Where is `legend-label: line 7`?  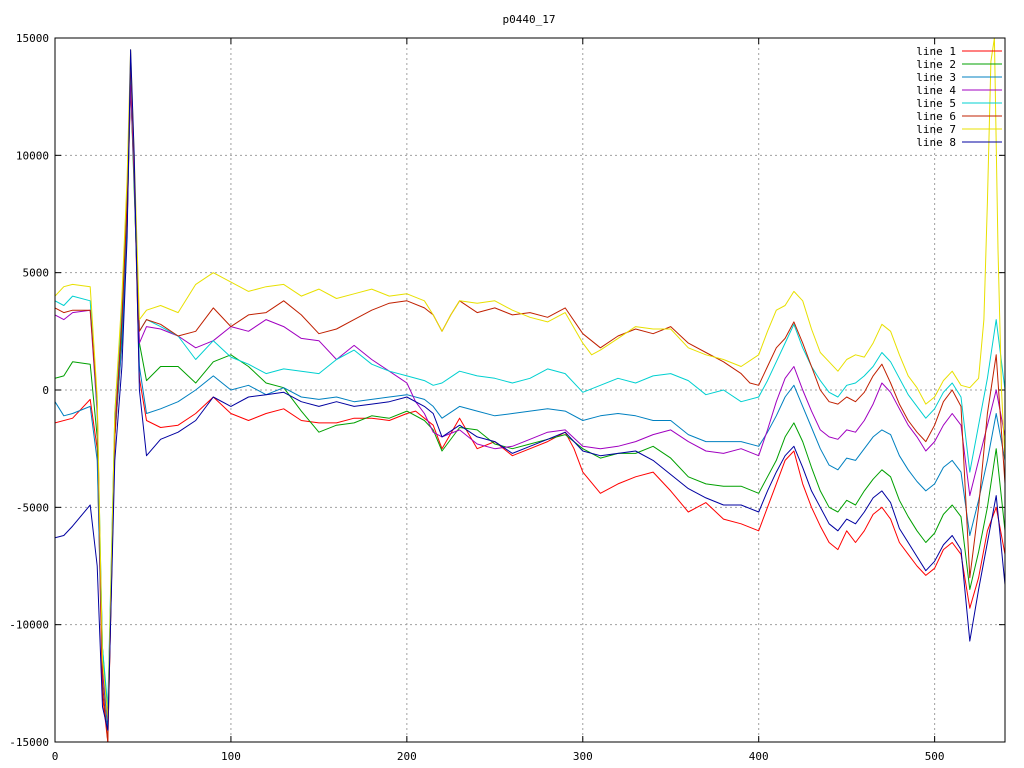
legend-label: line 7 is located at coordinates (936, 129).